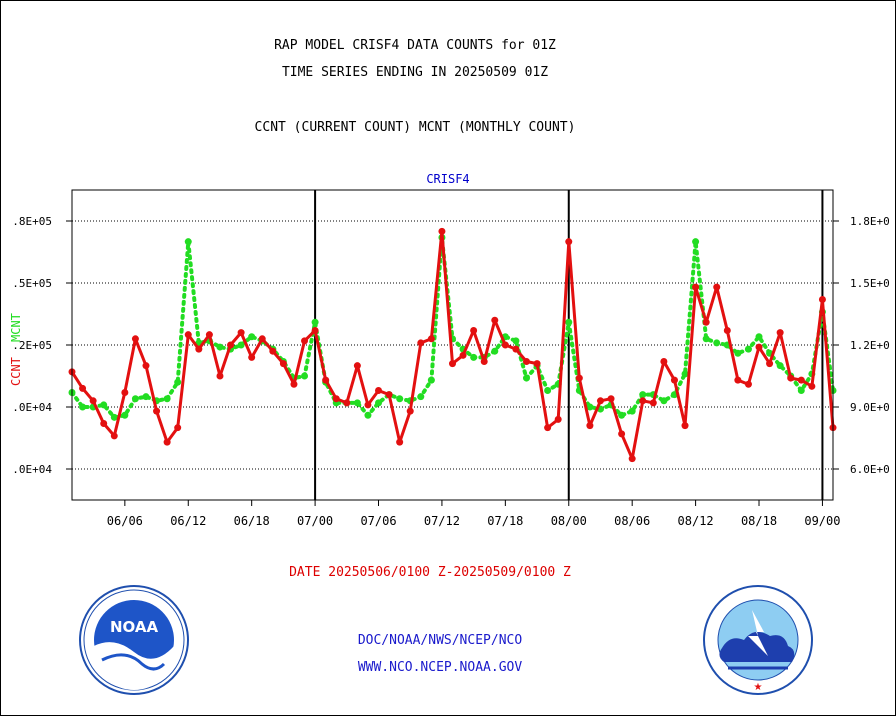 This screenshot has width=896, height=716. Describe the element at coordinates (32, 345) in the screenshot. I see `y-tick-label-left: .2E+05` at that location.